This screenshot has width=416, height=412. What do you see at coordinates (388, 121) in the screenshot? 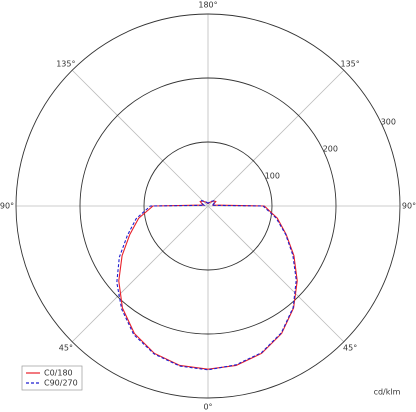
I see `radial-tick-label: 300` at bounding box center [388, 121].